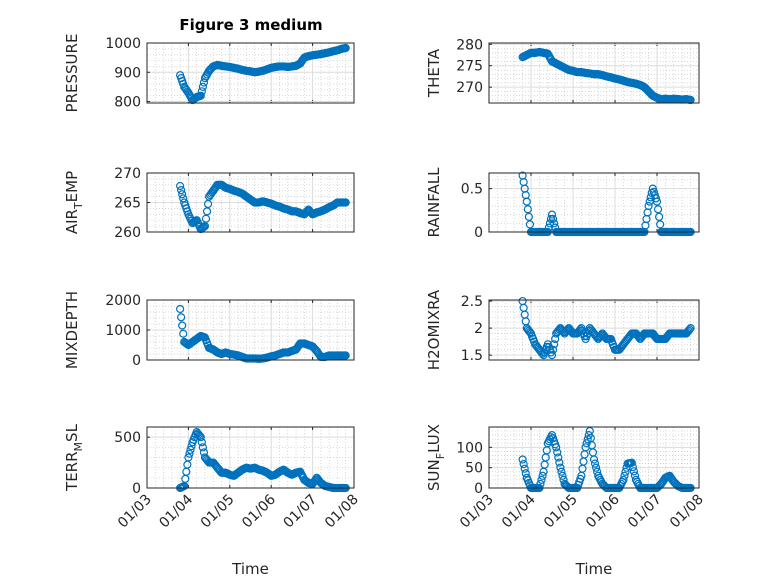  I want to click on subplot-air-temp: 260 265 270 AIRTEMP, so click(209, 203).